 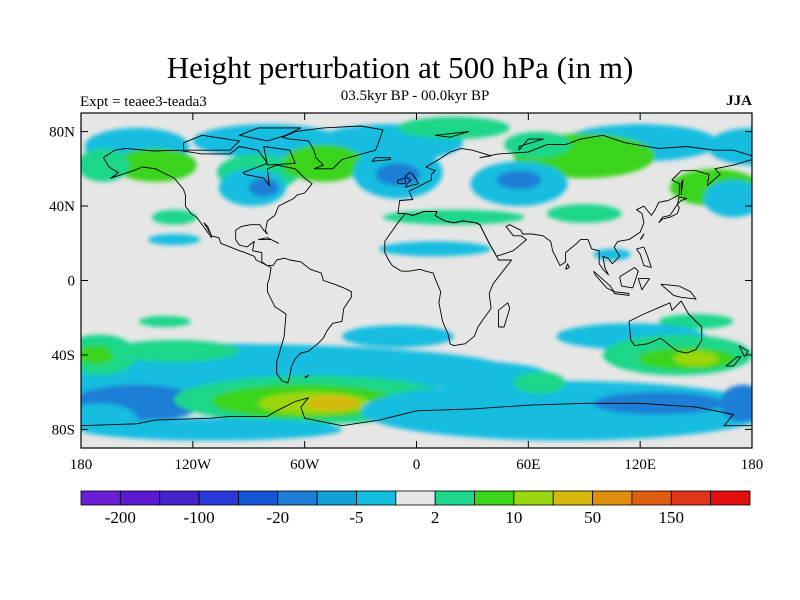 I want to click on experiment-label: Expt = teaee3-teada3, so click(x=143, y=102).